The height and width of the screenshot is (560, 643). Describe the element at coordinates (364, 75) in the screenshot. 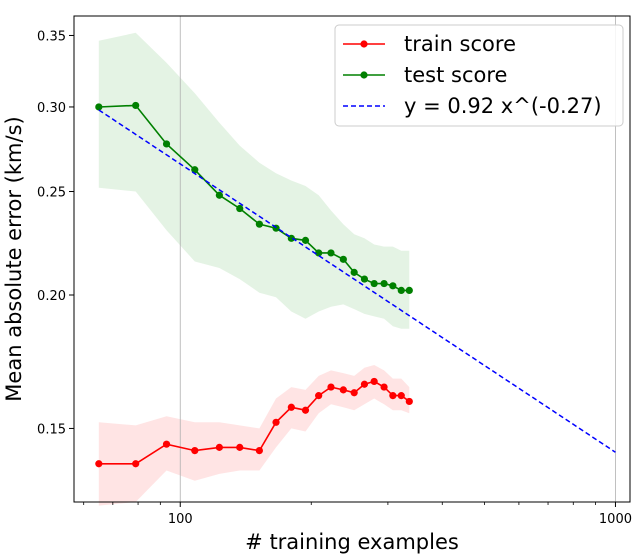

I see `legend-entry-2-marker` at that location.